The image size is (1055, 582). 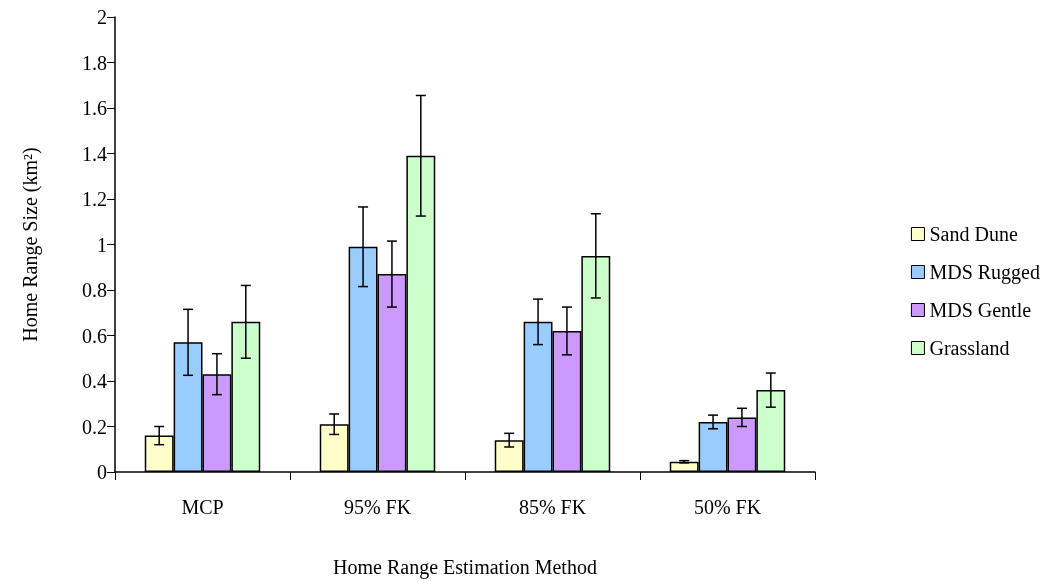 I want to click on y-tick-label: 0.2, so click(x=94, y=426).